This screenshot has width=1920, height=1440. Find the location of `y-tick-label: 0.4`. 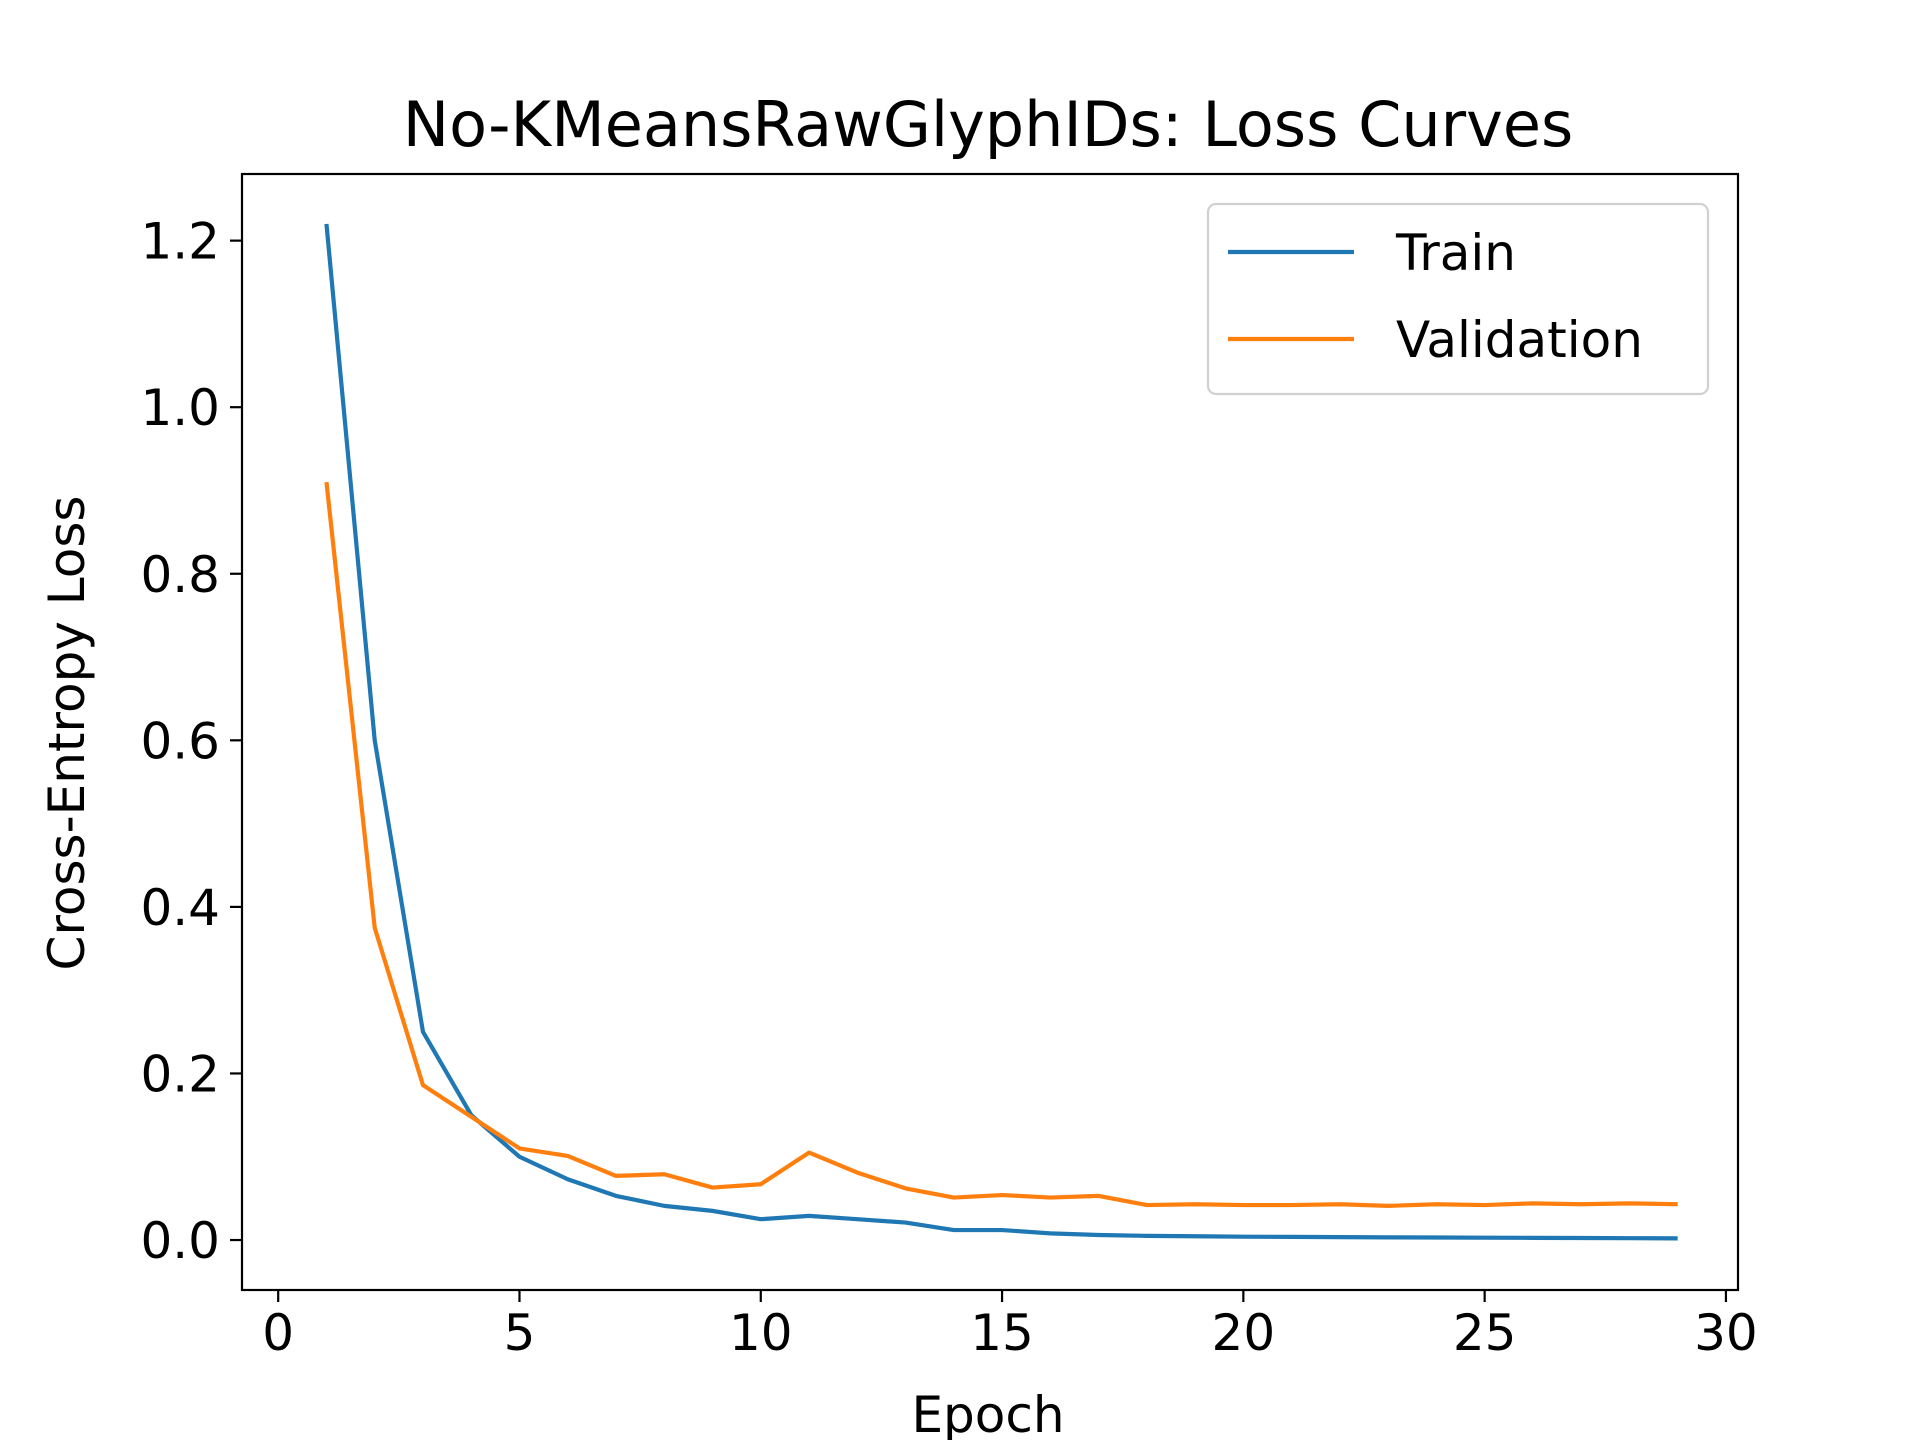

y-tick-label: 0.4 is located at coordinates (180, 908).